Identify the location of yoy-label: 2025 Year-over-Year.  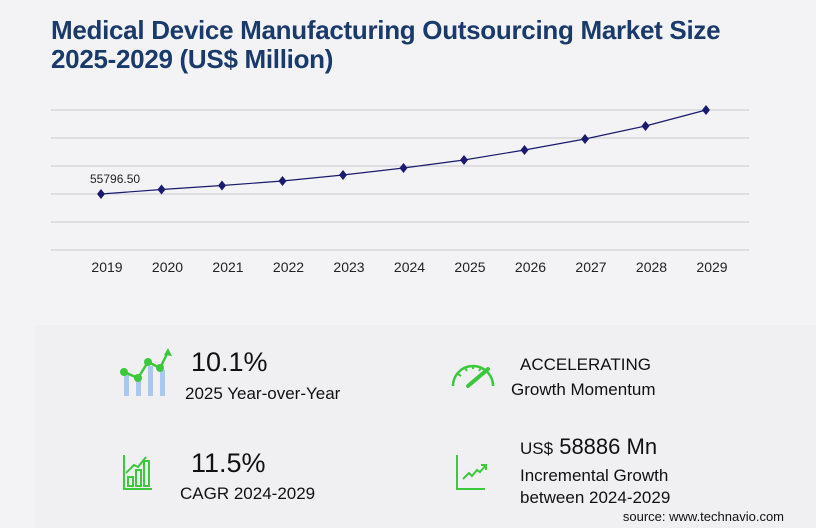
(263, 393).